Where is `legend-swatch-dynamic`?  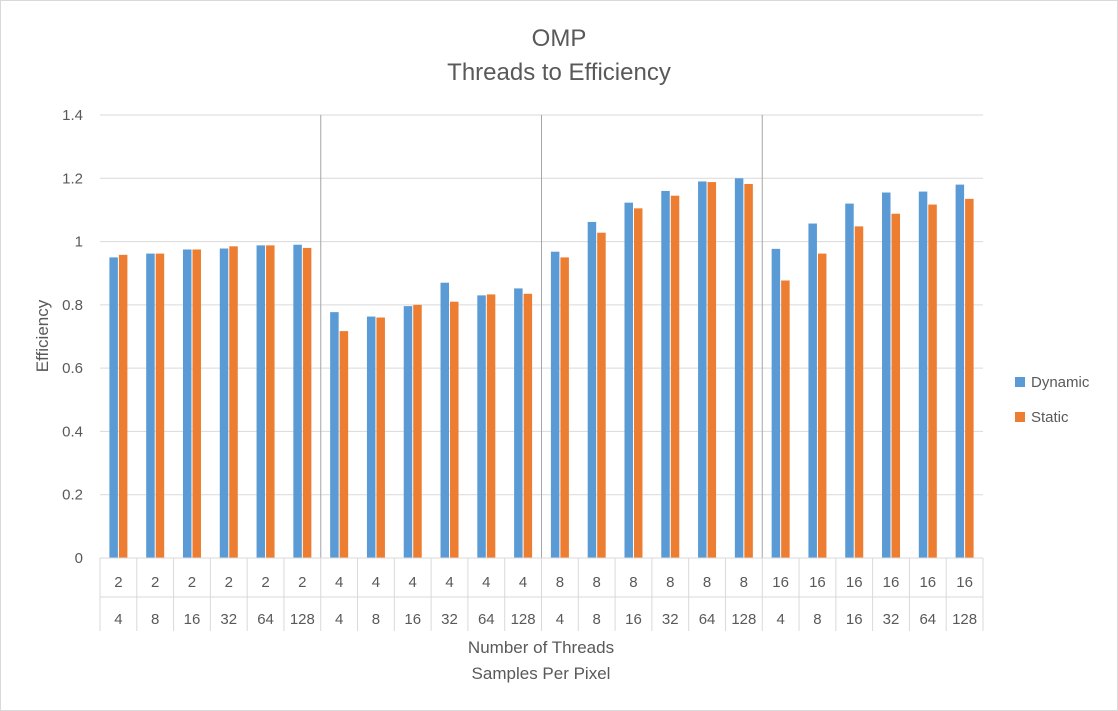
legend-swatch-dynamic is located at coordinates (1020, 382).